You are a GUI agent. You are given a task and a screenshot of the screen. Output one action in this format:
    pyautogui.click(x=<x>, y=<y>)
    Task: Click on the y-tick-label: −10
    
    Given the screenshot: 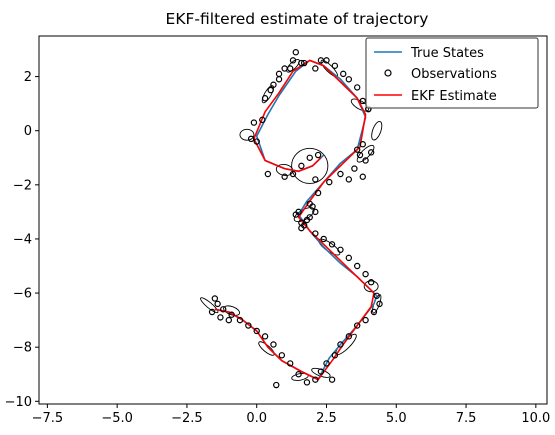 What is the action you would take?
    pyautogui.click(x=18, y=402)
    